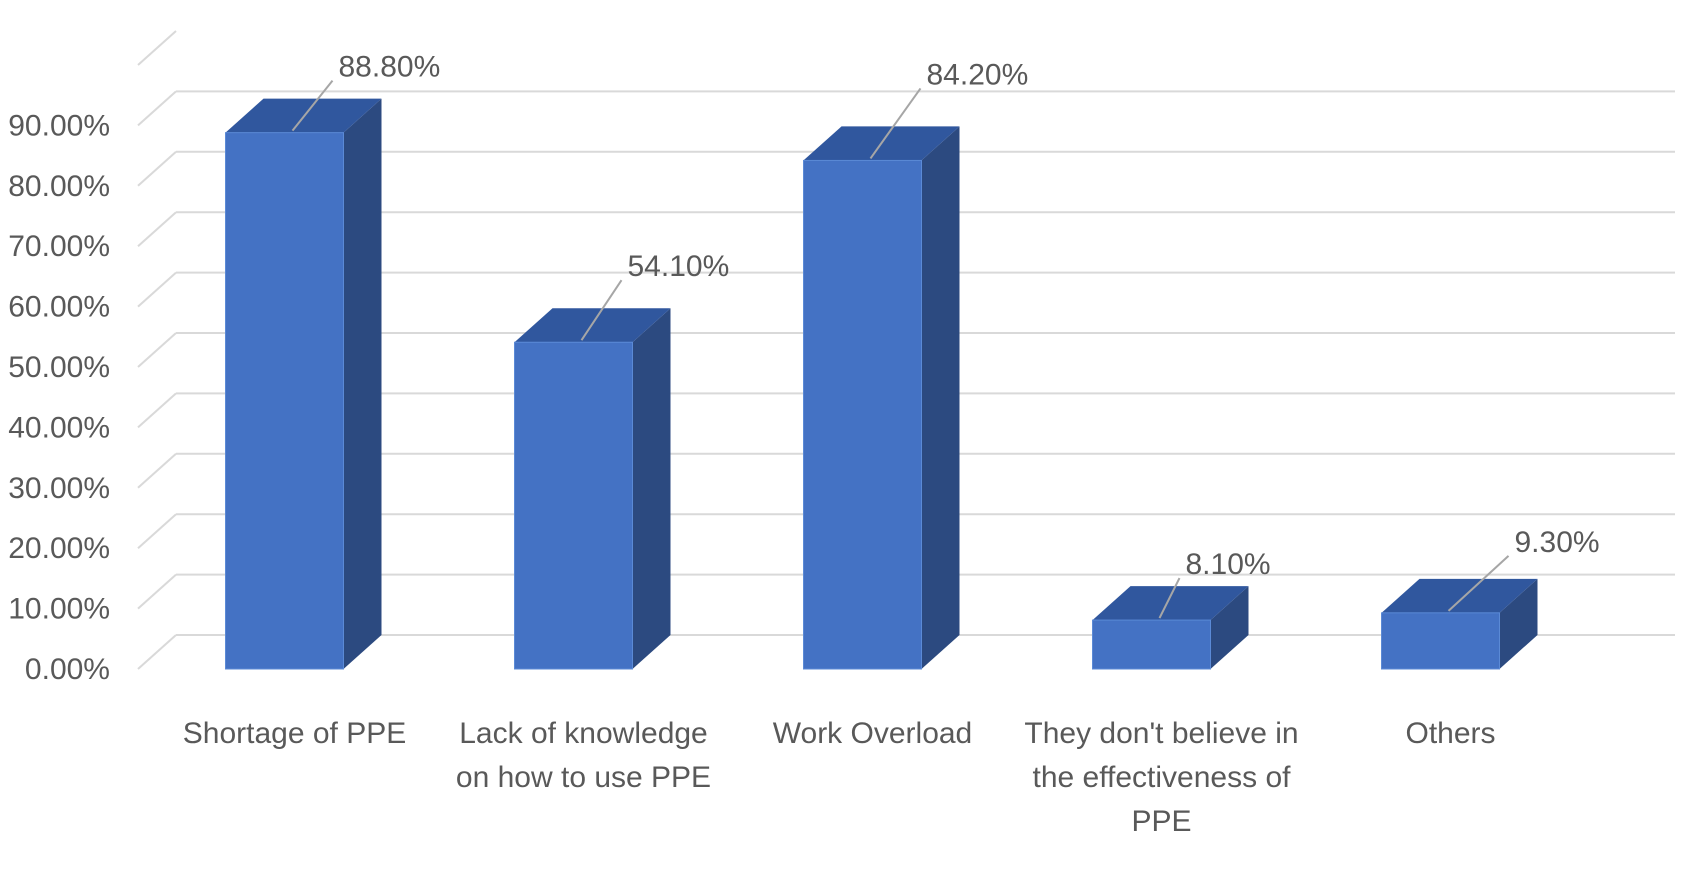 The image size is (1692, 882). What do you see at coordinates (679, 266) in the screenshot?
I see `data-label: 54.10%` at bounding box center [679, 266].